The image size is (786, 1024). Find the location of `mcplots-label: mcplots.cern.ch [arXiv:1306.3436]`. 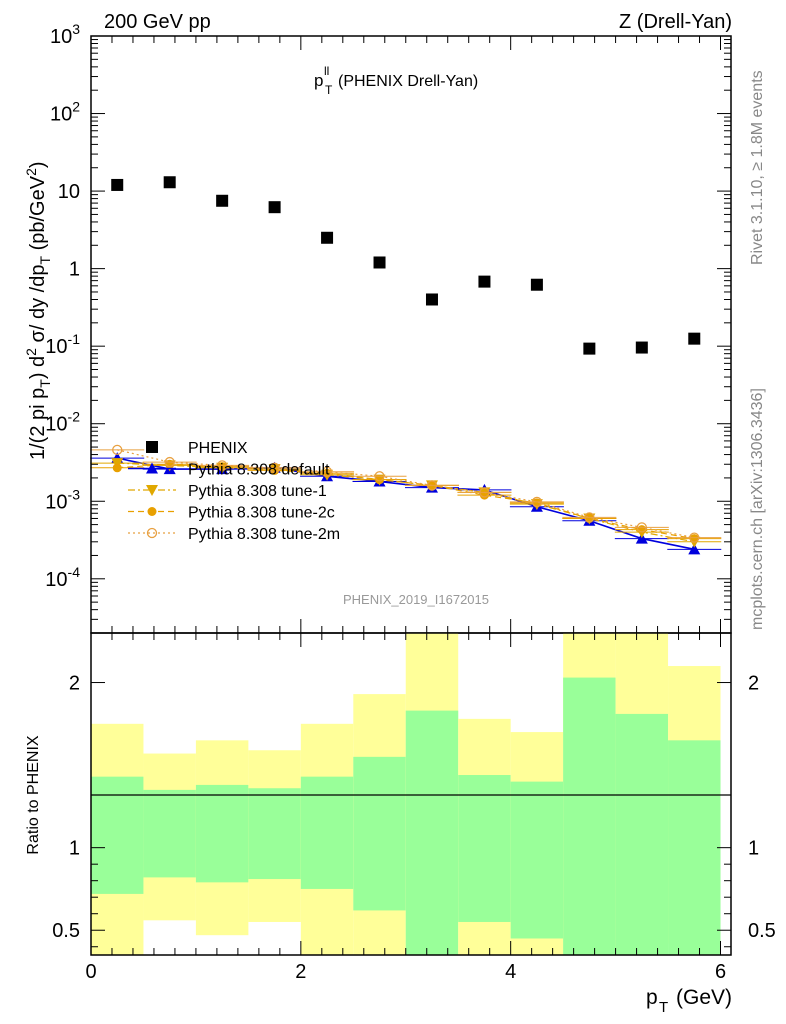

mcplots-label: mcplots.cern.ch [arXiv:1306.3436] is located at coordinates (757, 509).